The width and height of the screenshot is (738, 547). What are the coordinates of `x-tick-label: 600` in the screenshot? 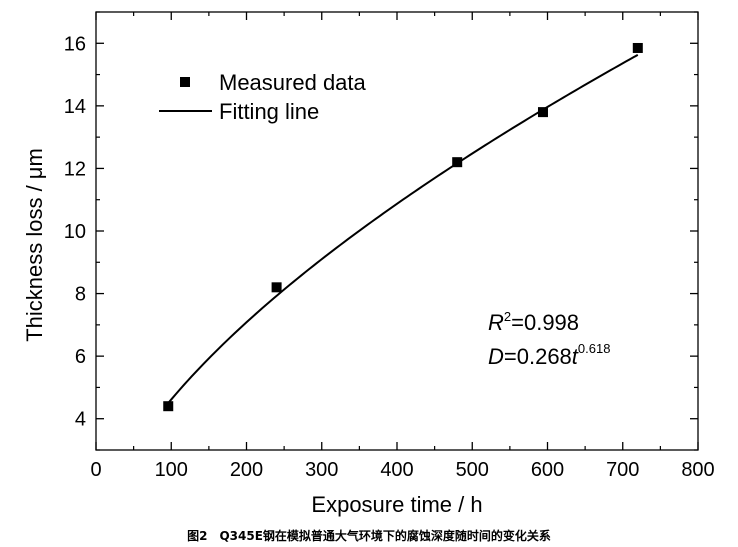 It's located at (547, 470).